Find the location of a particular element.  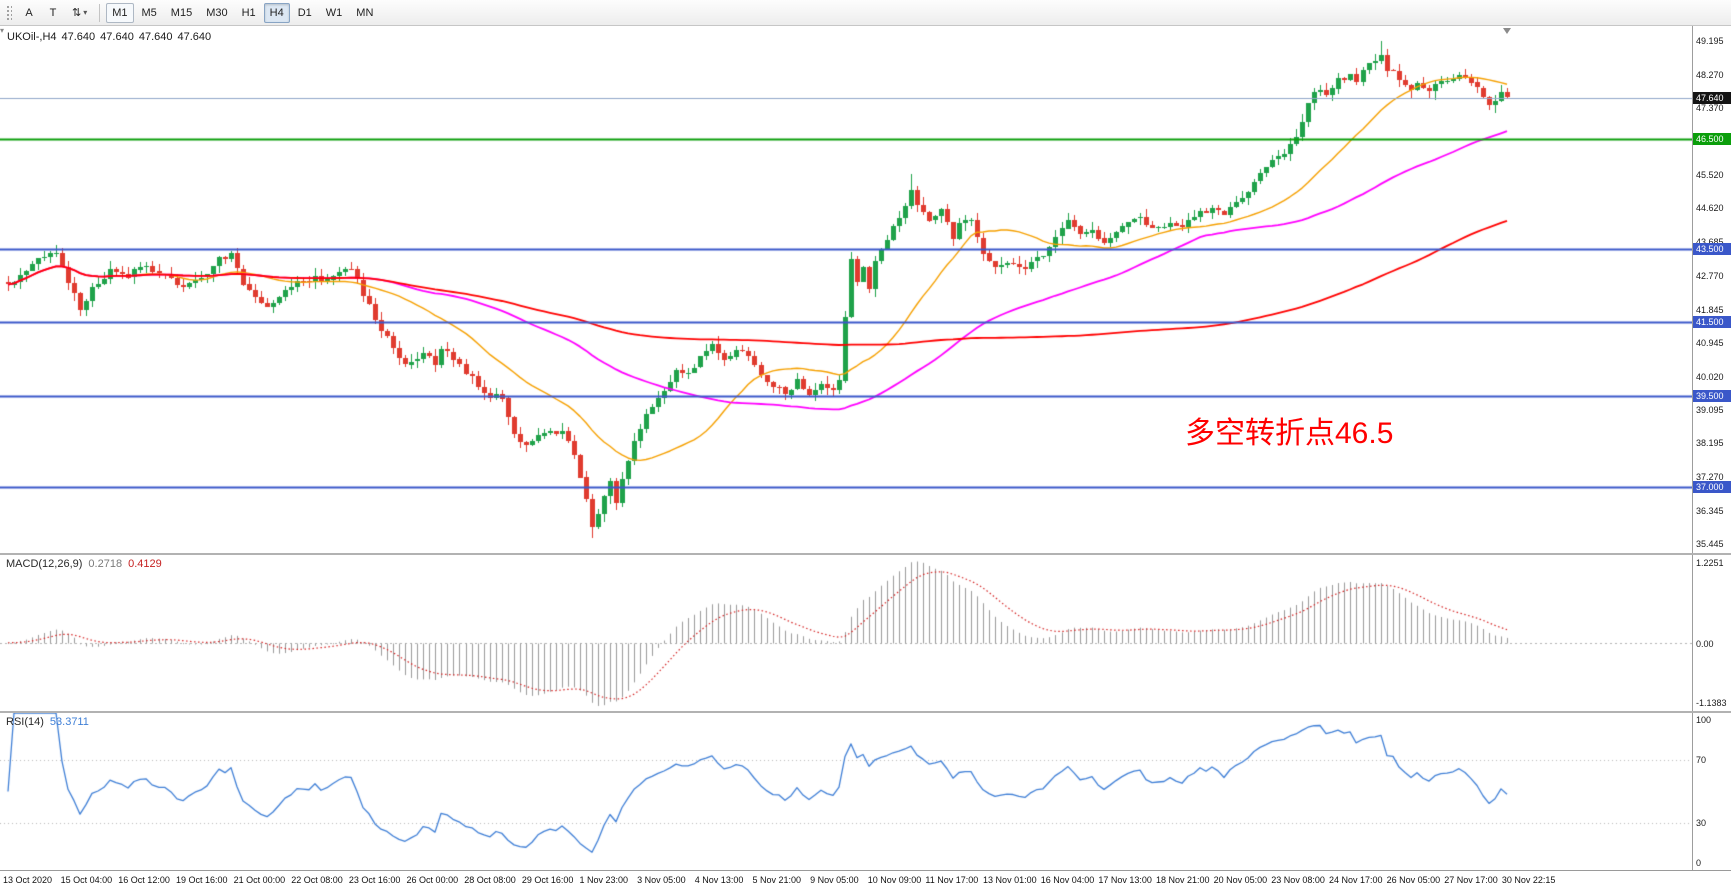

ohlc-low: 47.640 is located at coordinates (155, 37).